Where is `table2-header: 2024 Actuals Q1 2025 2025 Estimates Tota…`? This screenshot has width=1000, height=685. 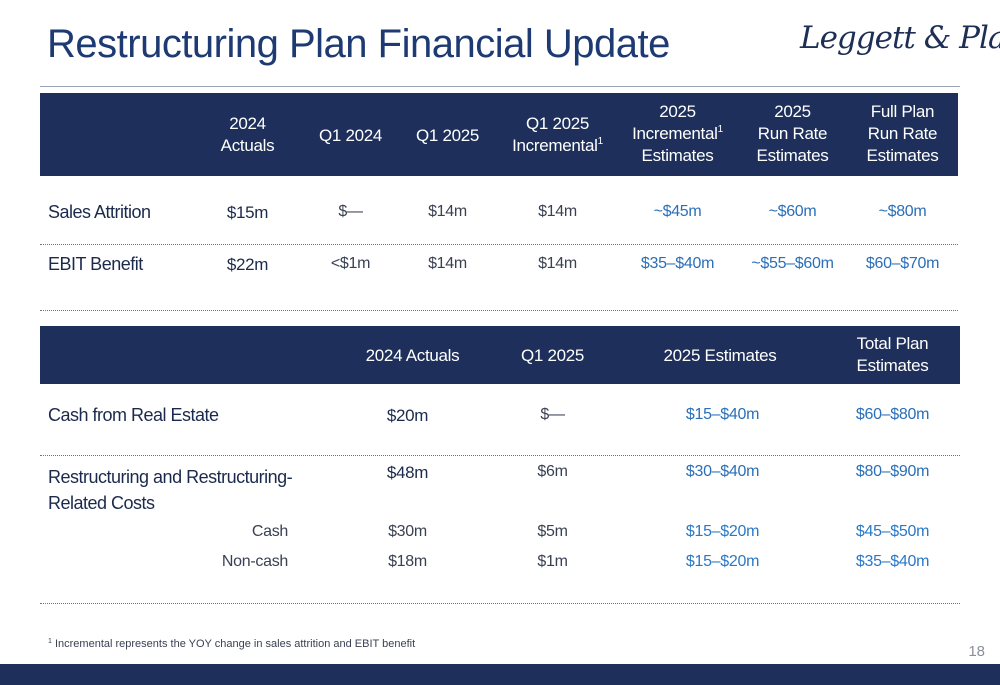 table2-header: 2024 Actuals Q1 2025 2025 Estimates Tota… is located at coordinates (500, 355).